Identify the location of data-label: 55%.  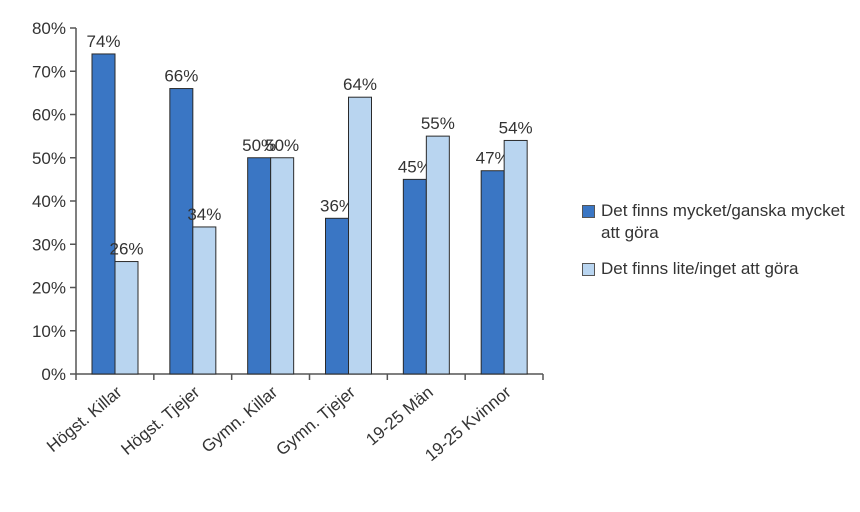
(438, 123).